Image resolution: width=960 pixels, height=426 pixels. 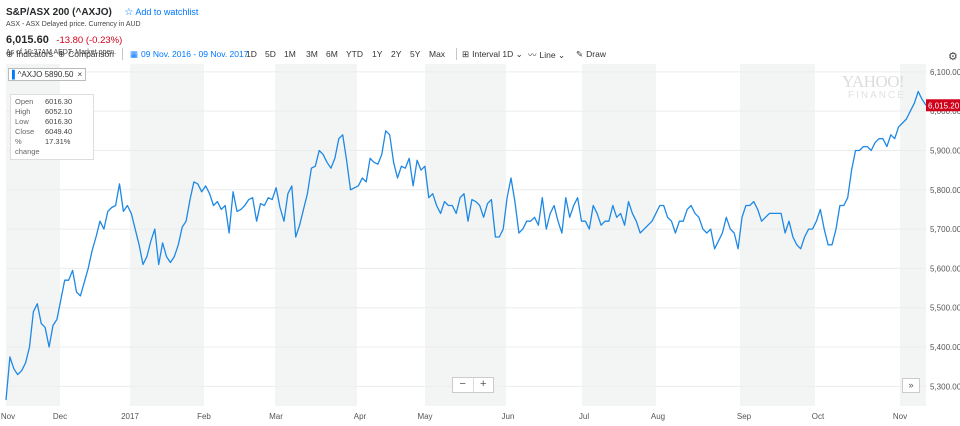 I want to click on comparison-icon: ⊕, so click(x=62, y=54).